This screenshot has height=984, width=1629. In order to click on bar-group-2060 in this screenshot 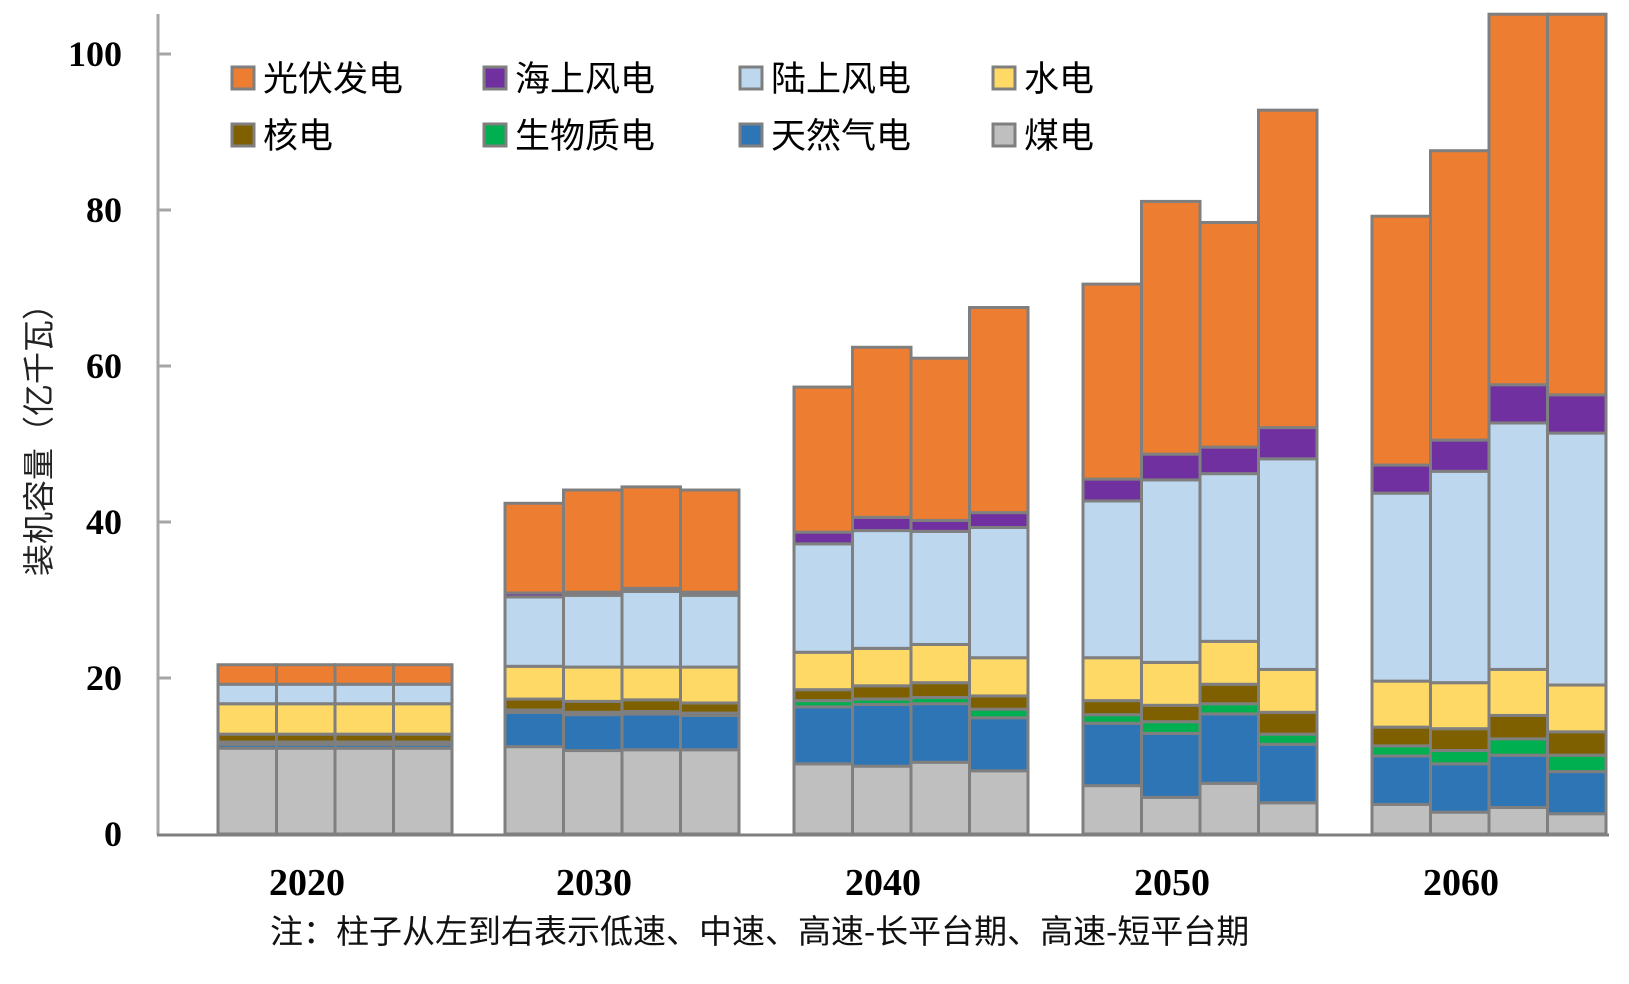, I will do `click(1489, 424)`.